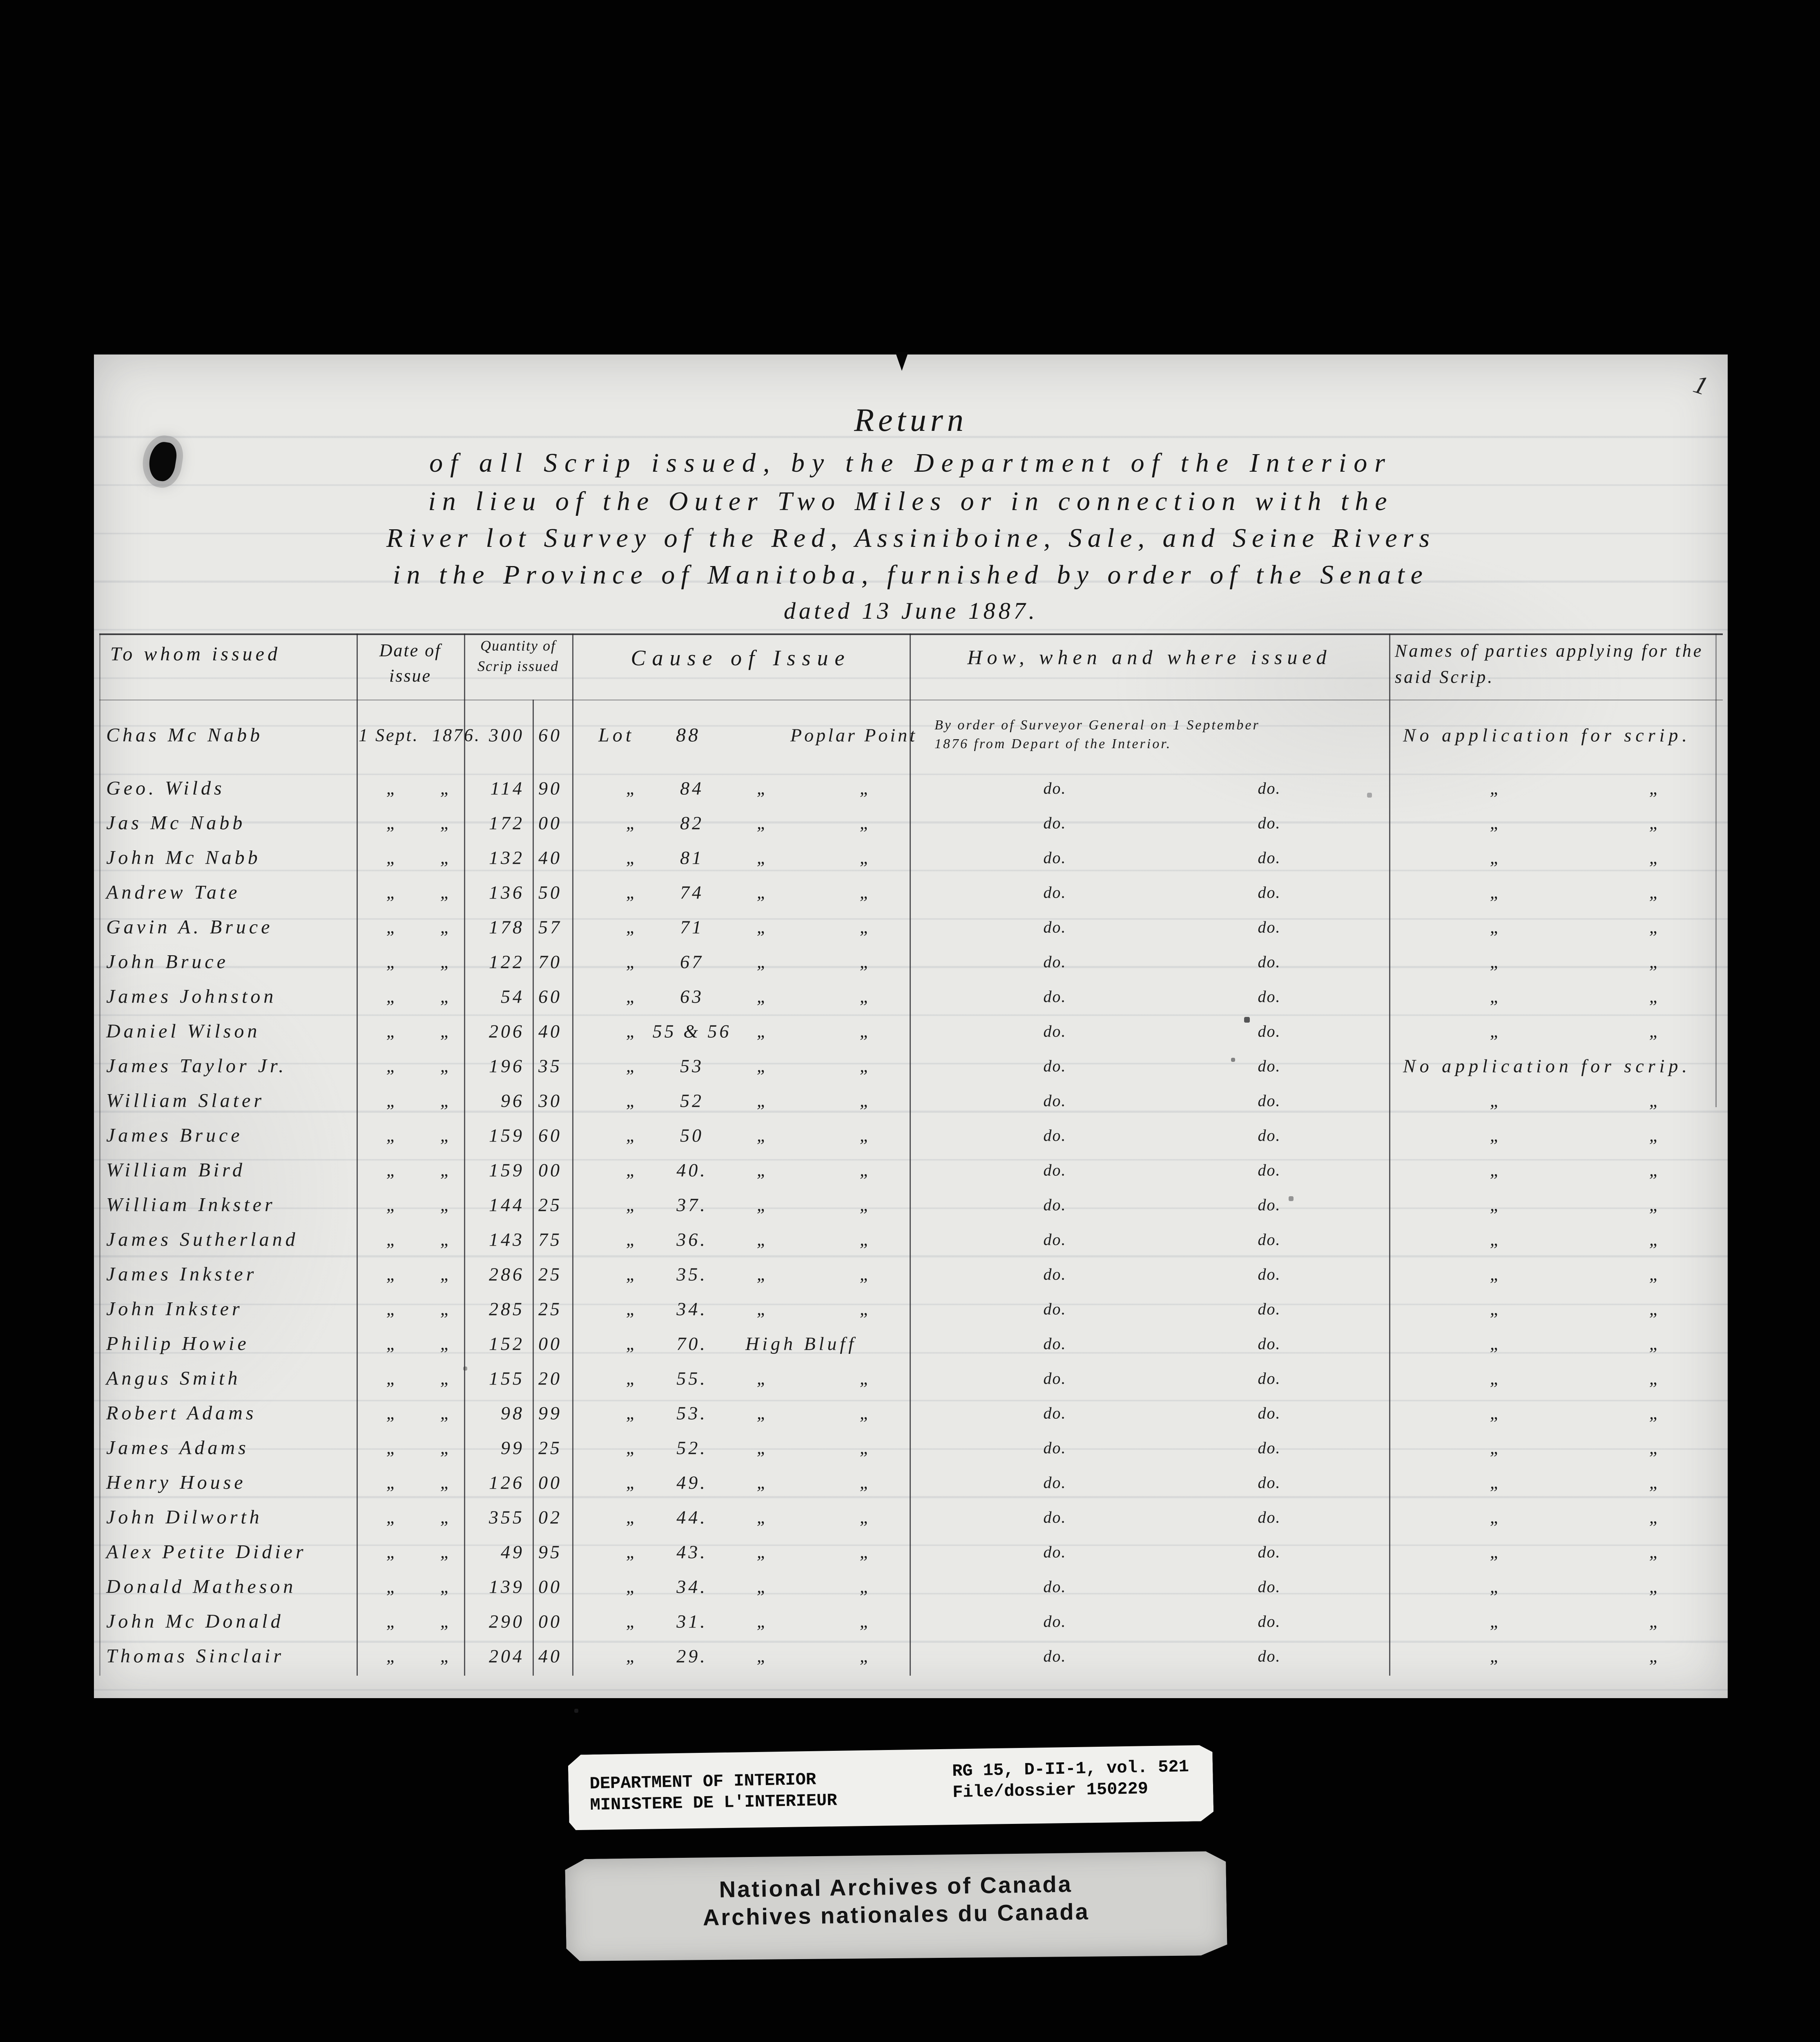 The image size is (1820, 2042). What do you see at coordinates (191, 1204) in the screenshot?
I see `cell-name: William Inkster` at bounding box center [191, 1204].